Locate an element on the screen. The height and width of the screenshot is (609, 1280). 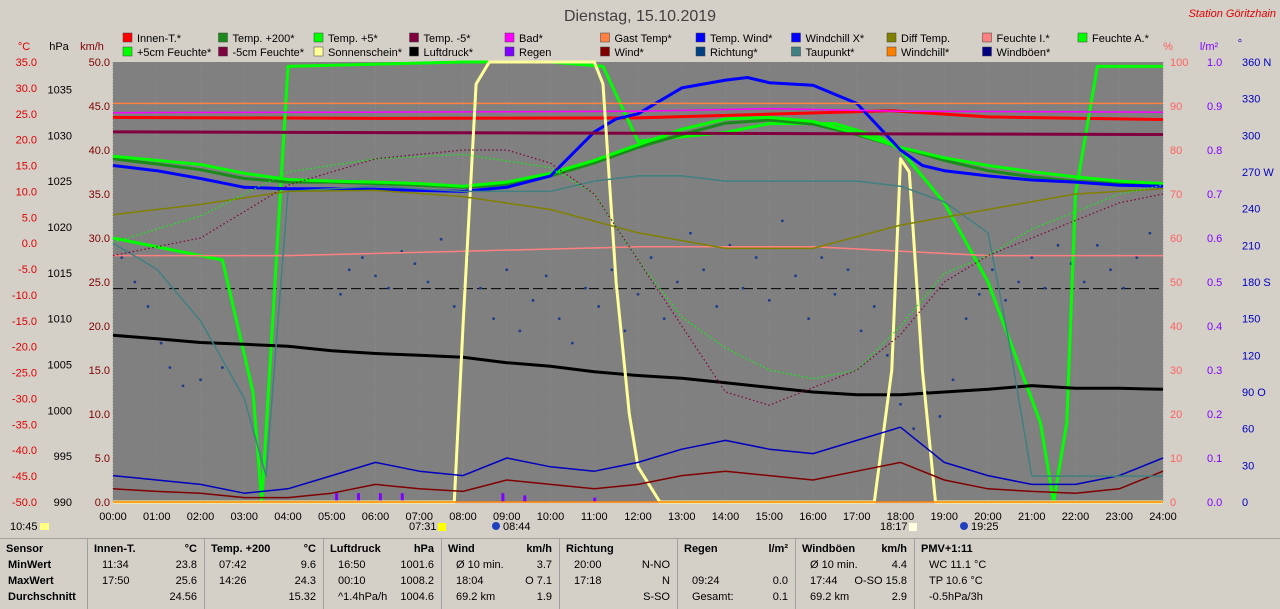
time-tick: 12:00 is located at coordinates (638, 517).